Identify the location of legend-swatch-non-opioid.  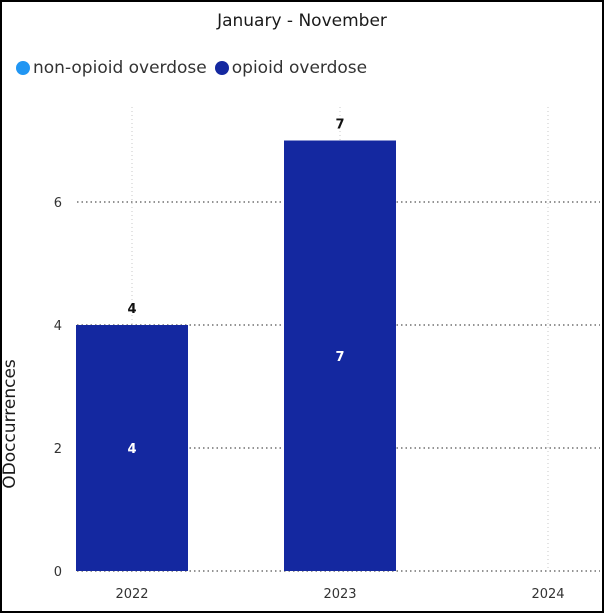
(23, 68).